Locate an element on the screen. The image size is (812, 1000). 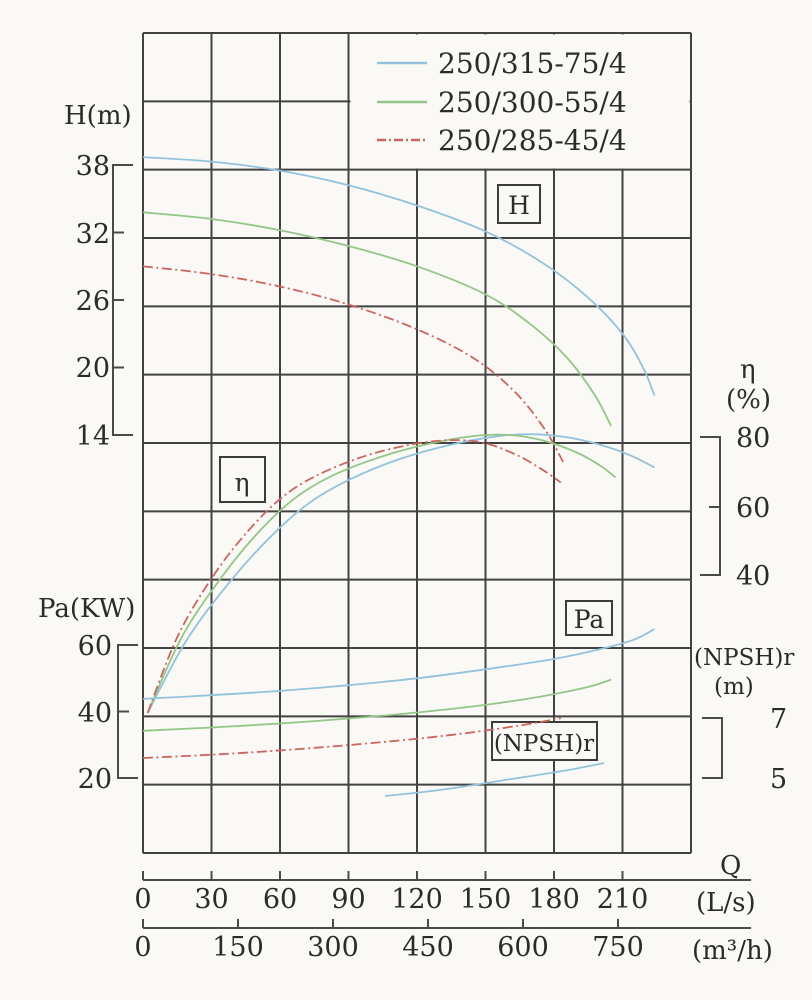
pa-label: Pa is located at coordinates (589, 619).